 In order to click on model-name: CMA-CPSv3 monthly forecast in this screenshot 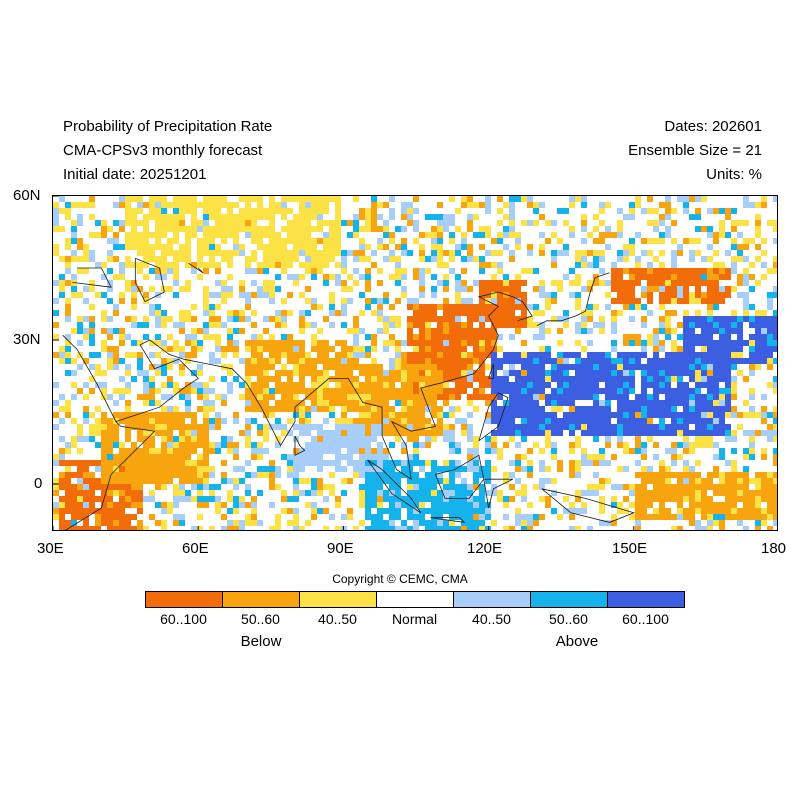, I will do `click(163, 150)`.